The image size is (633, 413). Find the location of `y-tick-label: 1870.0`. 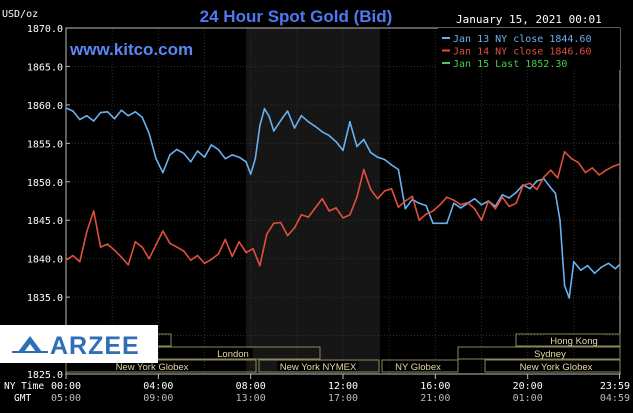

y-tick-label: 1870.0 is located at coordinates (45, 29).